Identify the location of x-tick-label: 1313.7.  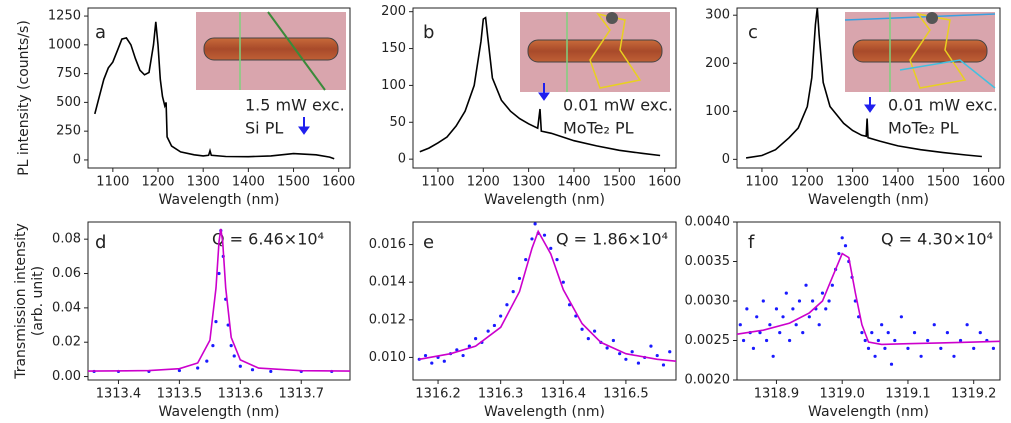
(302, 394).